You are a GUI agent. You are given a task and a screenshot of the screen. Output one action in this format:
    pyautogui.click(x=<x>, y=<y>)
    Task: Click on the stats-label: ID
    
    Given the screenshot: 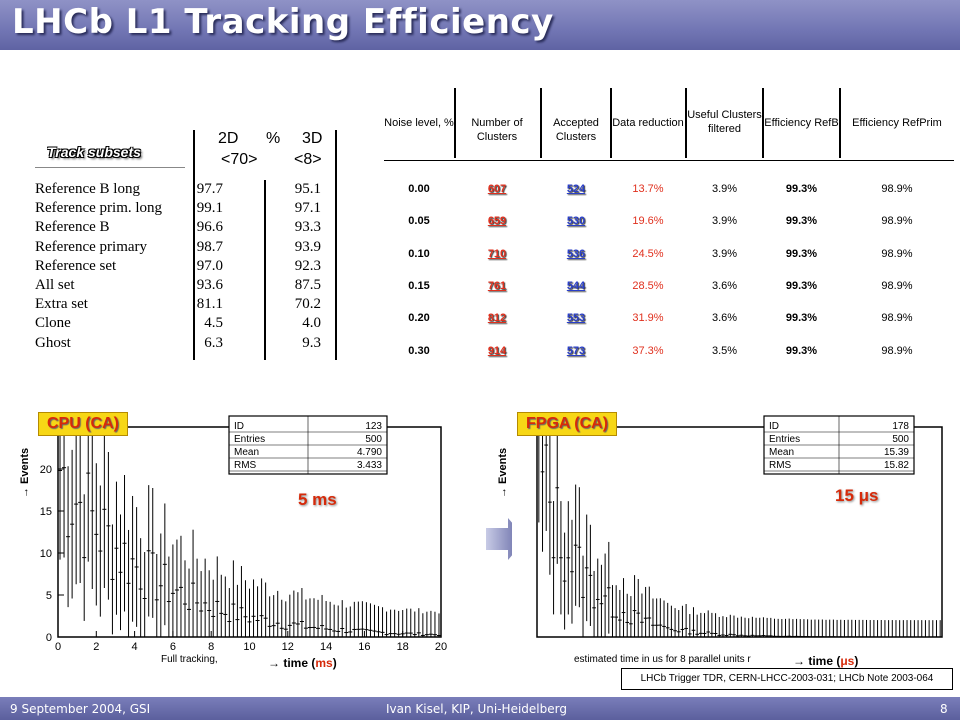 What is the action you would take?
    pyautogui.click(x=774, y=426)
    